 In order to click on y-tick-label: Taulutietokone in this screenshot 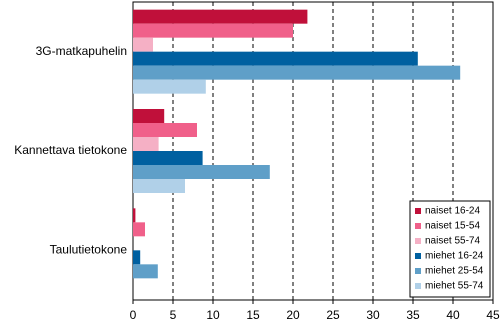, I will do `click(89, 250)`.